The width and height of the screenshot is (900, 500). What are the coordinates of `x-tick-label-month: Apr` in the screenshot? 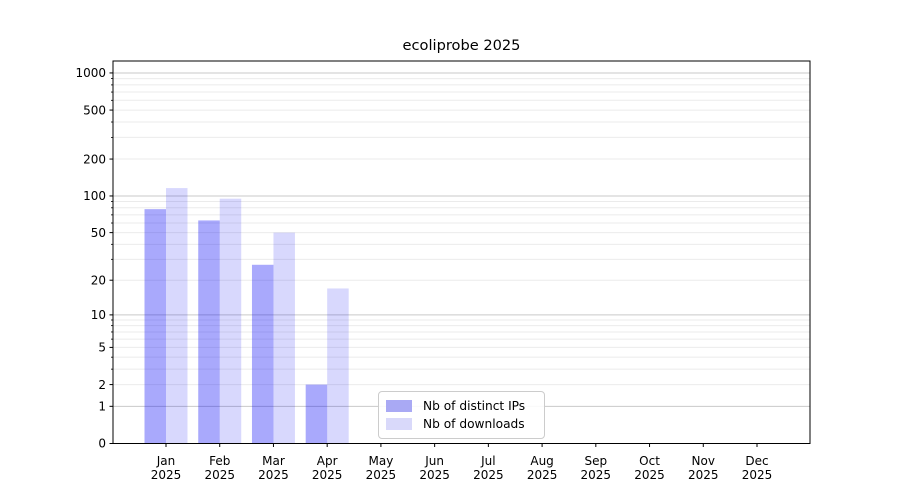 It's located at (327, 461).